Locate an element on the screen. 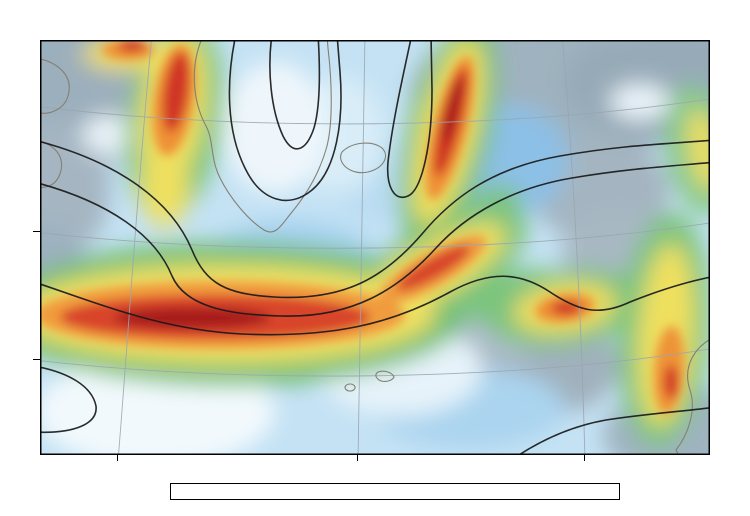 Image resolution: width=750 pixels, height=516 pixels. colorbar-ticks is located at coordinates (375, 508).